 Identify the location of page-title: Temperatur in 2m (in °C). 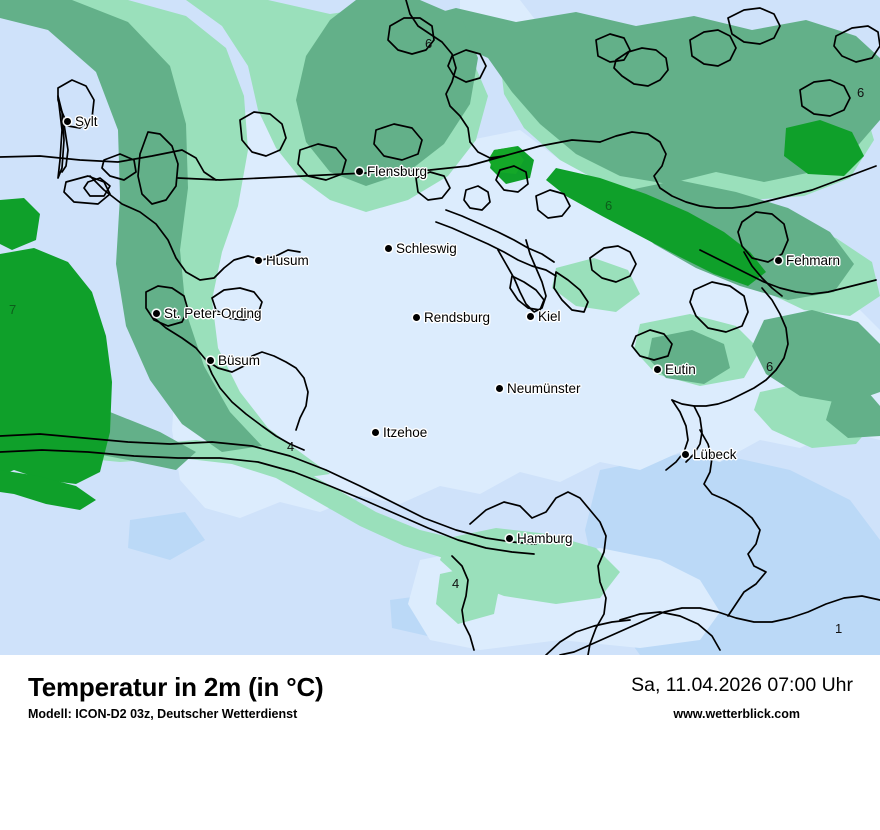
(176, 687).